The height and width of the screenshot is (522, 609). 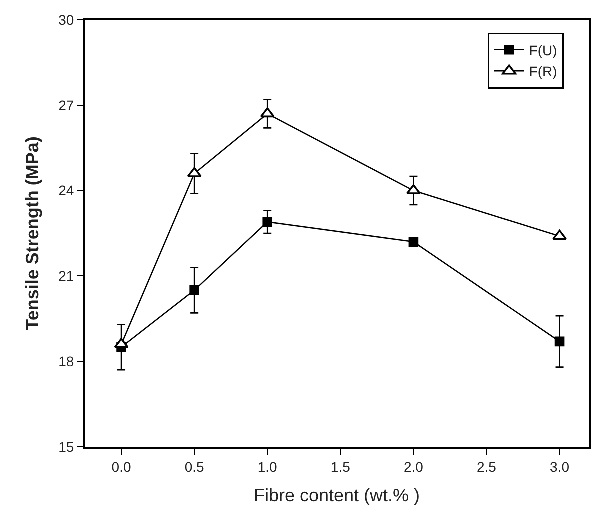 I want to click on x-axis-title: Fibre content (wt.% ), so click(x=337, y=495).